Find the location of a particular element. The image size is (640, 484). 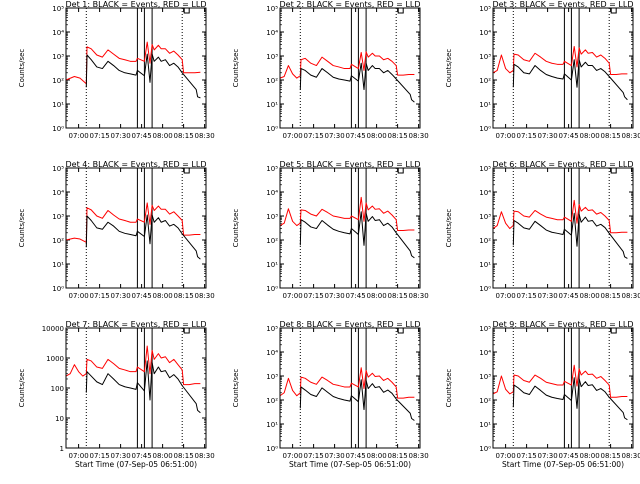

panel-title: Det 6: BLACK = Events, RED = LLD is located at coordinates (563, 164).